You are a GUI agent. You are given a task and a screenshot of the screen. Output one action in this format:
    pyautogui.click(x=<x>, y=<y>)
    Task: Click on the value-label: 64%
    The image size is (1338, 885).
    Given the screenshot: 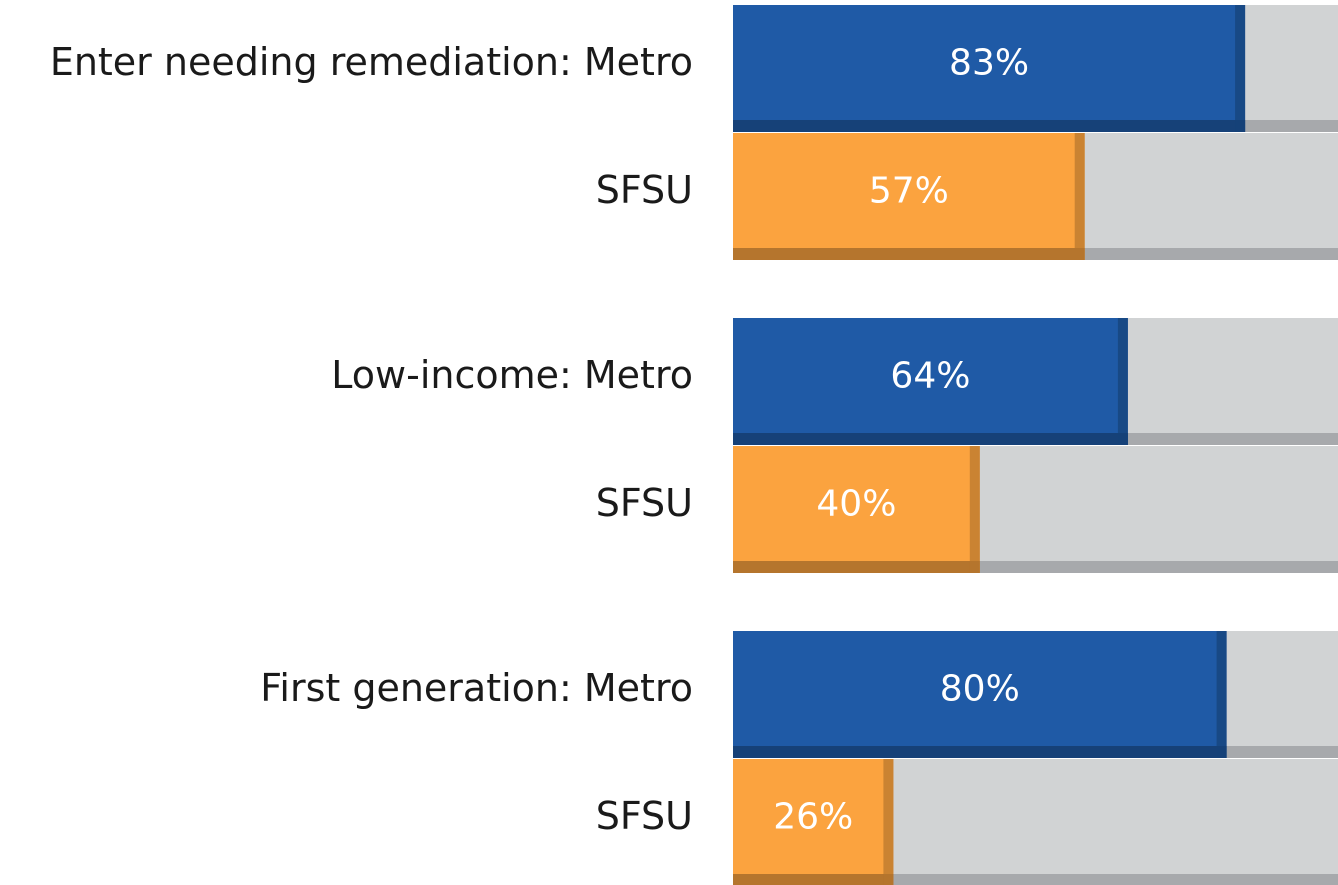 What is the action you would take?
    pyautogui.click(x=930, y=376)
    